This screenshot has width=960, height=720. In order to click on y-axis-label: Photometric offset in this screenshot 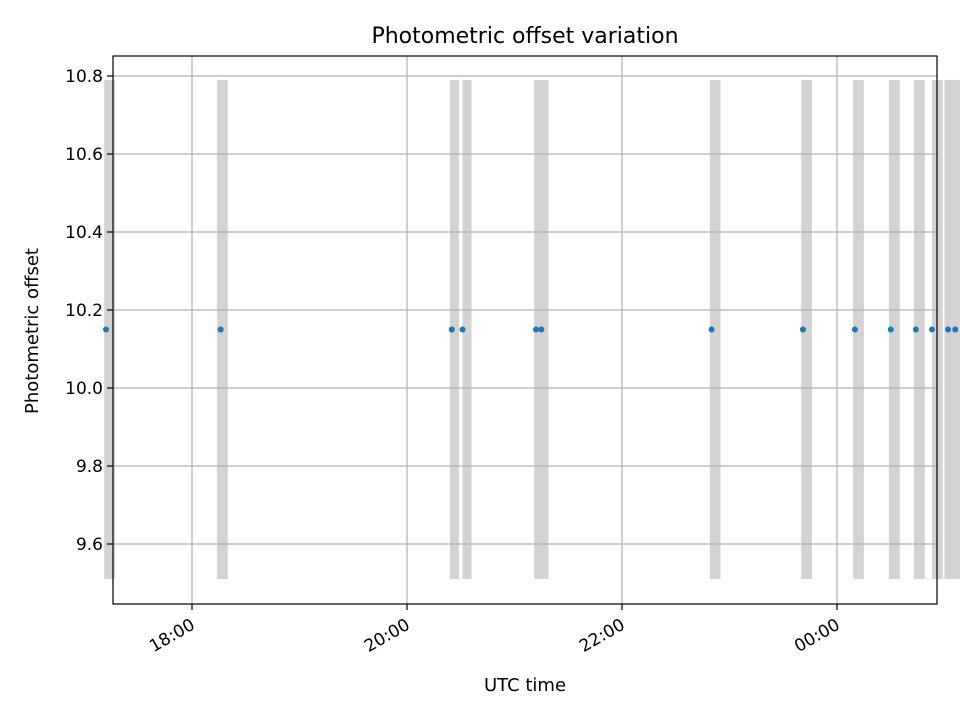, I will do `click(32, 331)`.